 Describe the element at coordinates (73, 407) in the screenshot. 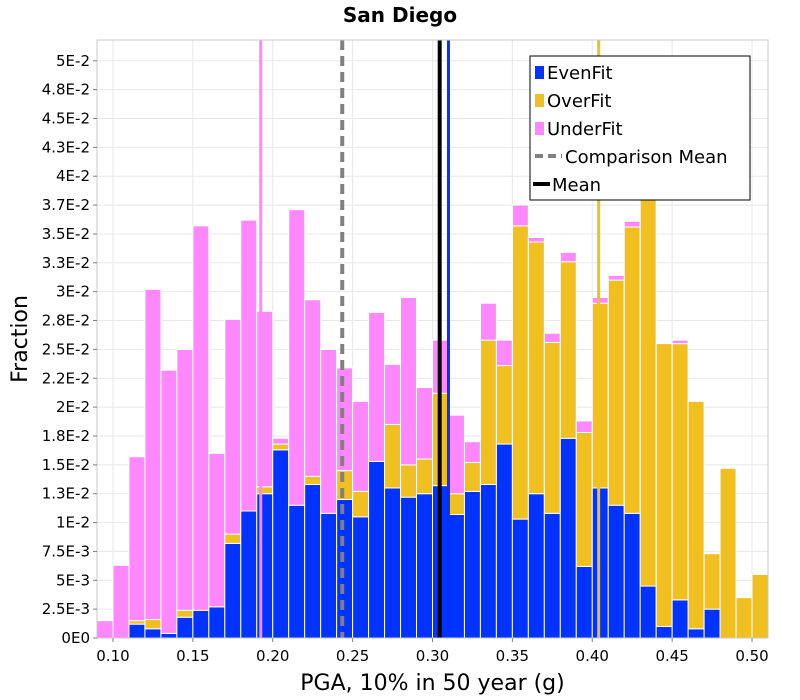

I see `y-tick-label: 2E-2` at that location.